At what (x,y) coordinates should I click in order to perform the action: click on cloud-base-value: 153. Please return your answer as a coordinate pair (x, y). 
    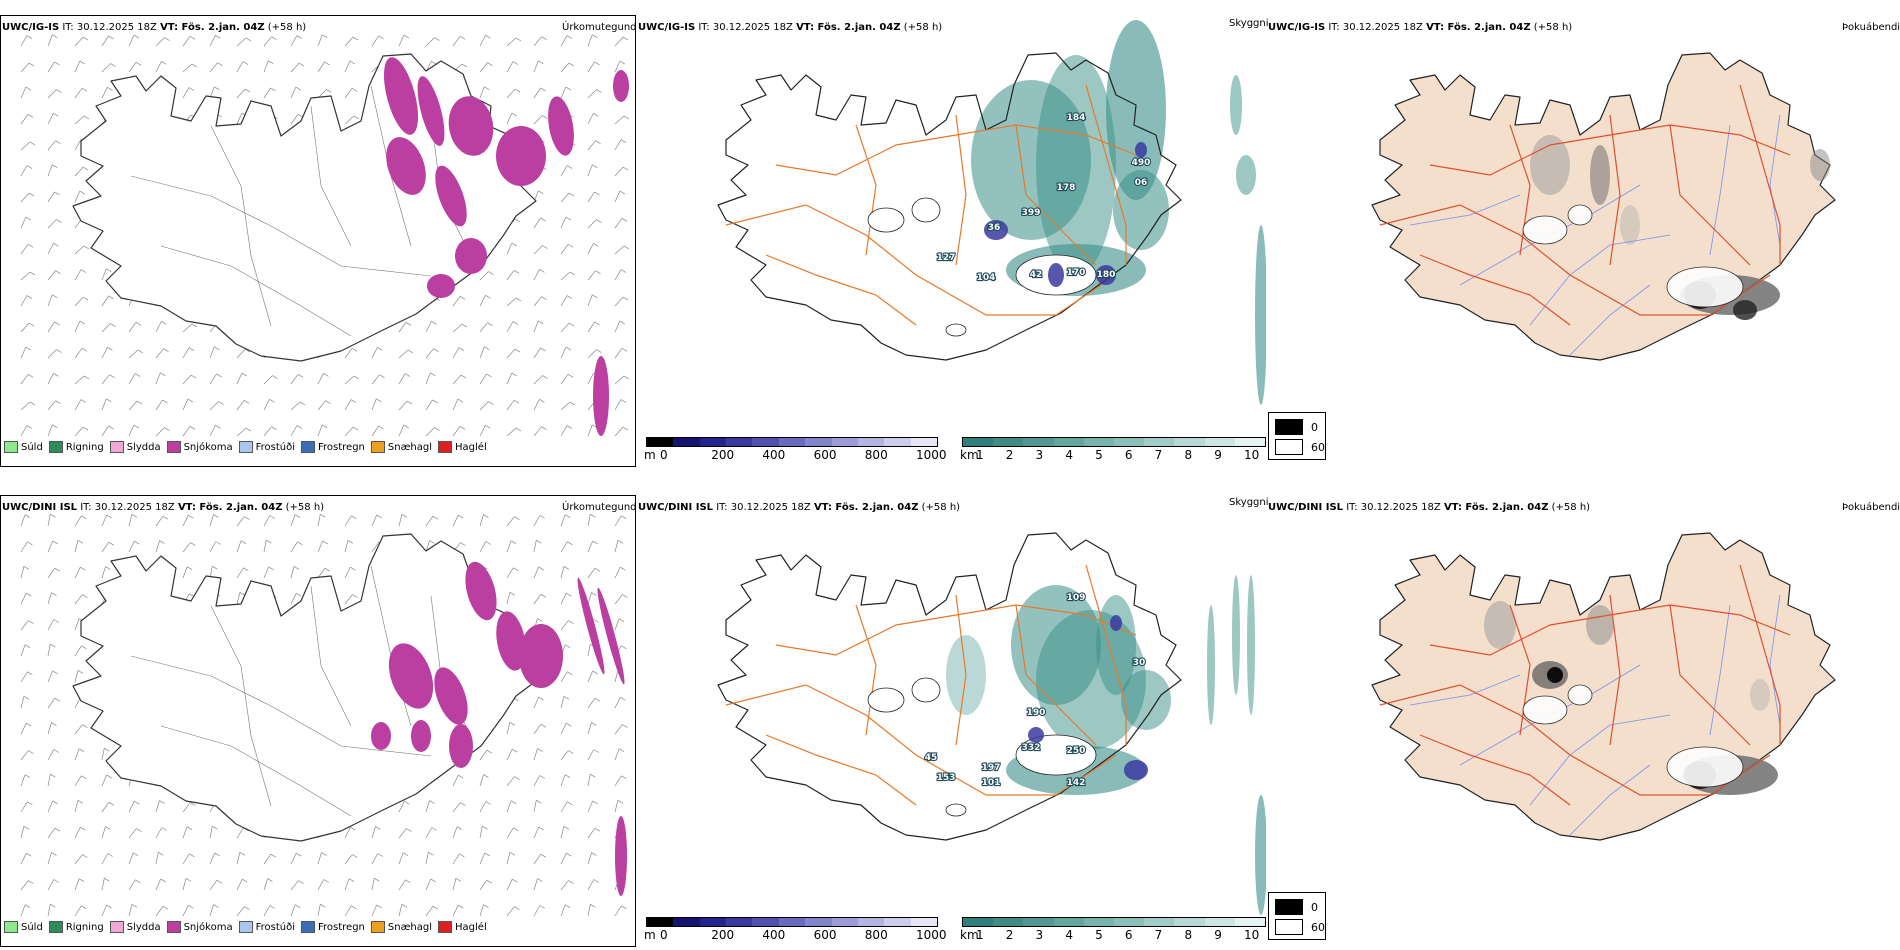
    Looking at the image, I should click on (946, 778).